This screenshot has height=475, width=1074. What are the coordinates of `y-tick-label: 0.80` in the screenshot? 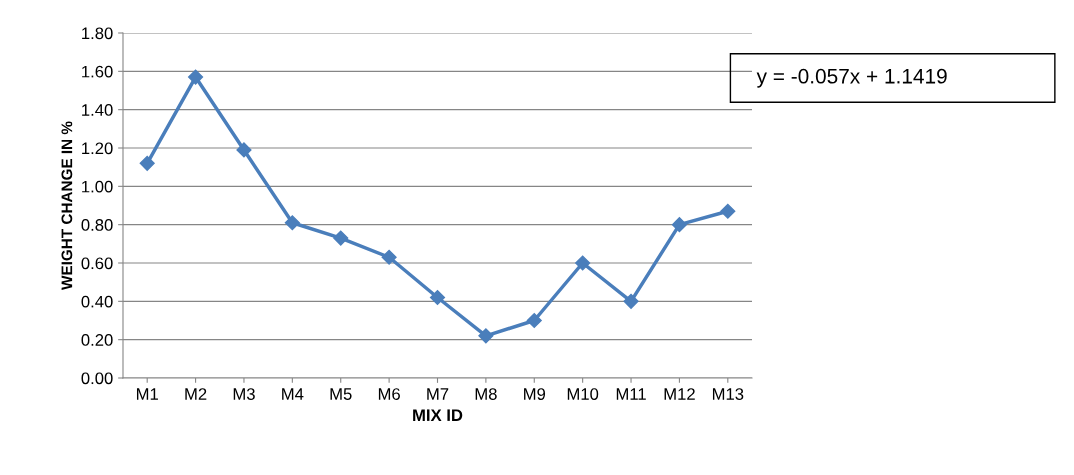 It's located at (97, 225).